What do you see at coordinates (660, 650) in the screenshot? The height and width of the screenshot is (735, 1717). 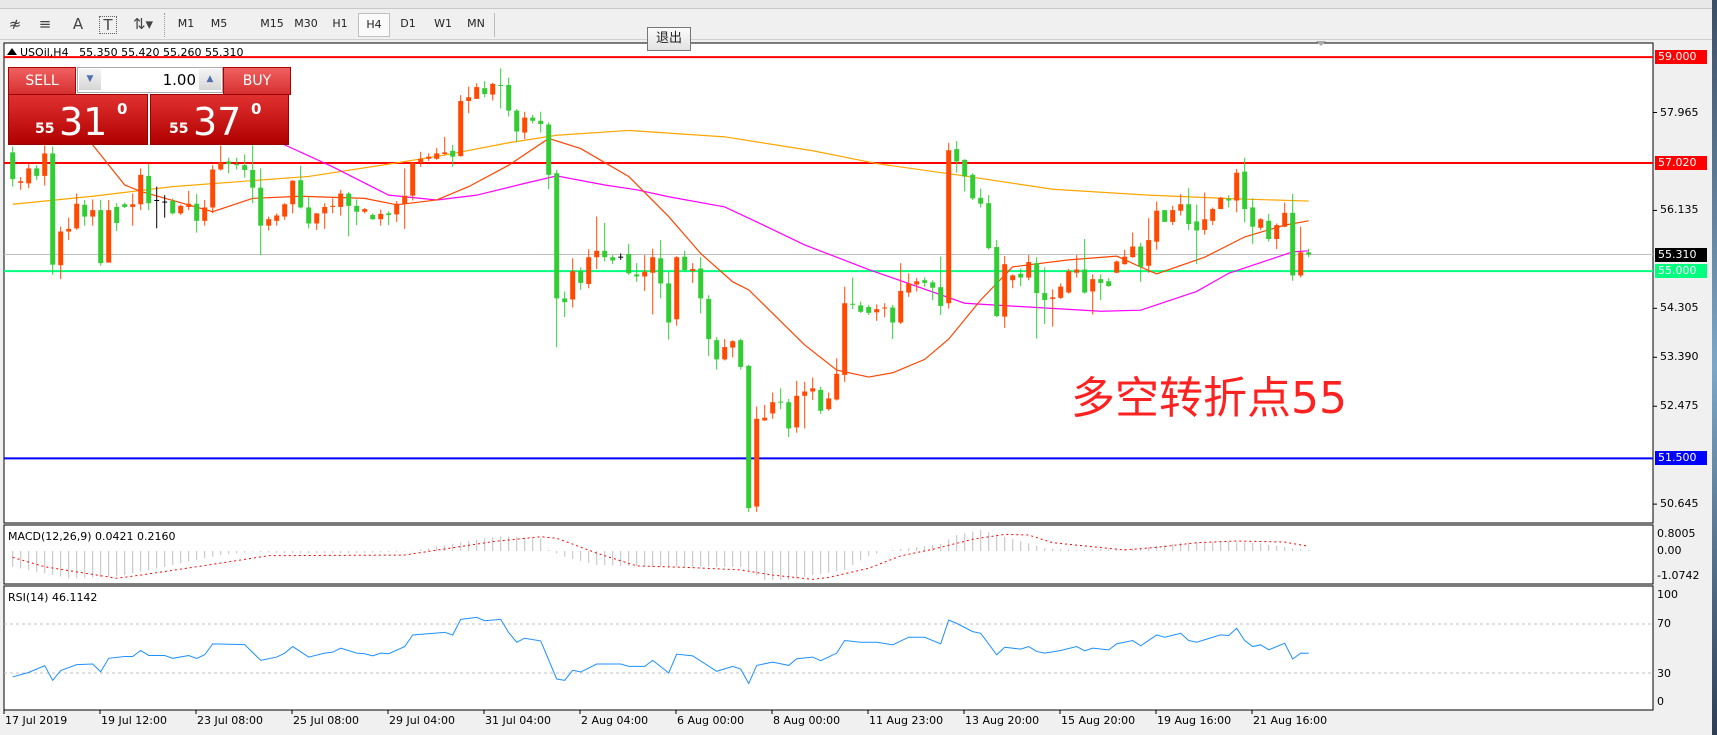 I see `rsi-line` at bounding box center [660, 650].